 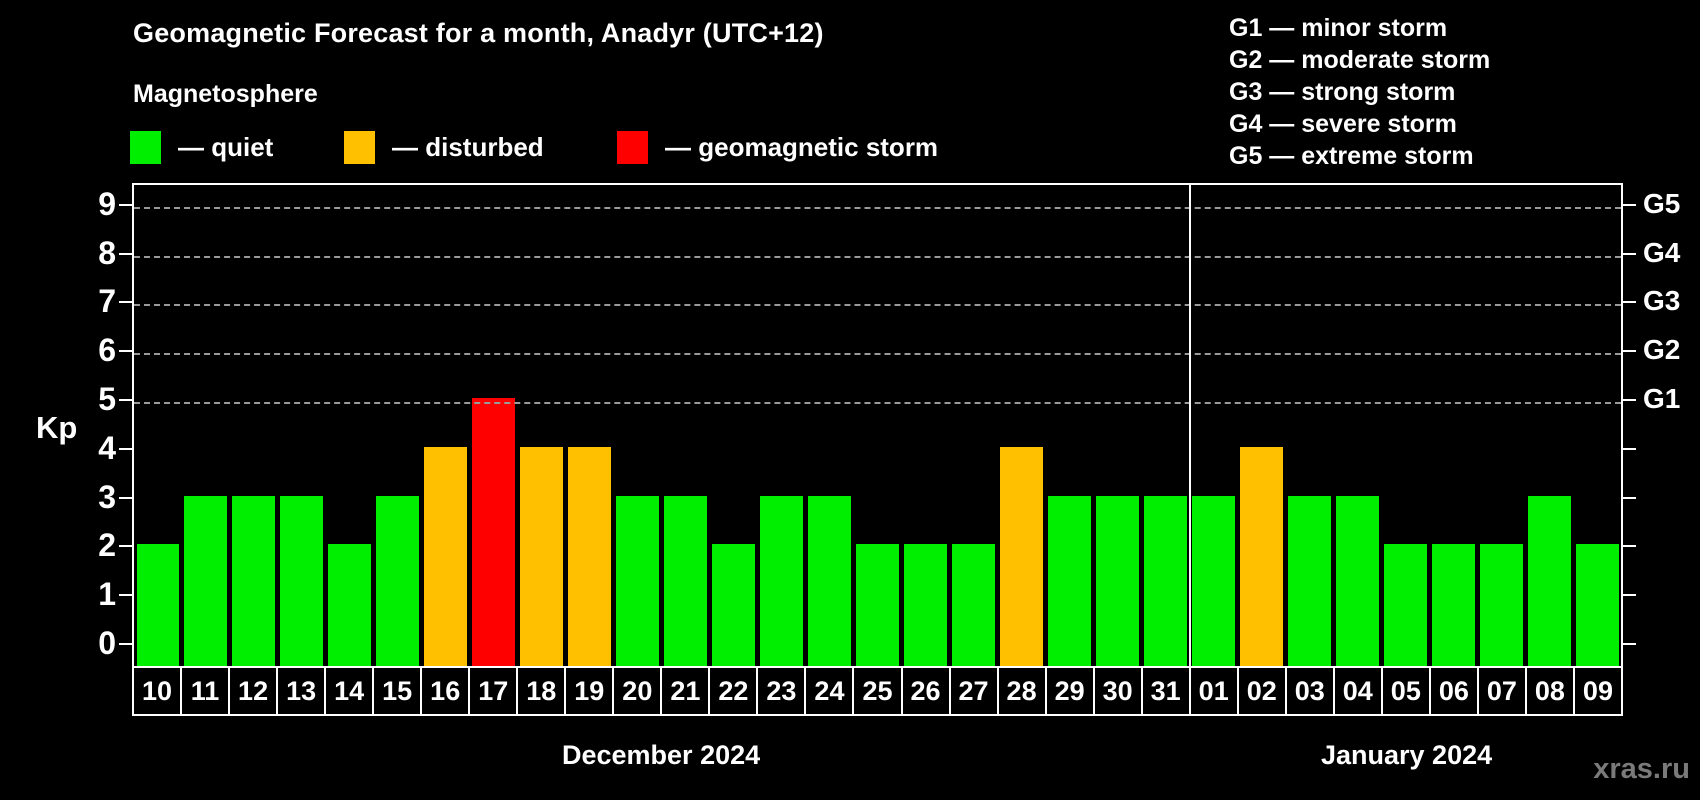 What do you see at coordinates (254, 691) in the screenshot?
I see `date-cell-12: 12` at bounding box center [254, 691].